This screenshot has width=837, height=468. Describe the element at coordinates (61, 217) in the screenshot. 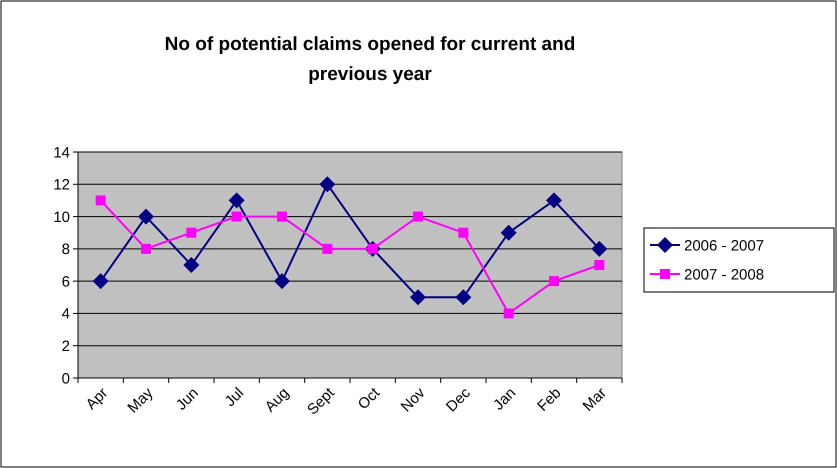

I see `y-tick-label: 10` at that location.